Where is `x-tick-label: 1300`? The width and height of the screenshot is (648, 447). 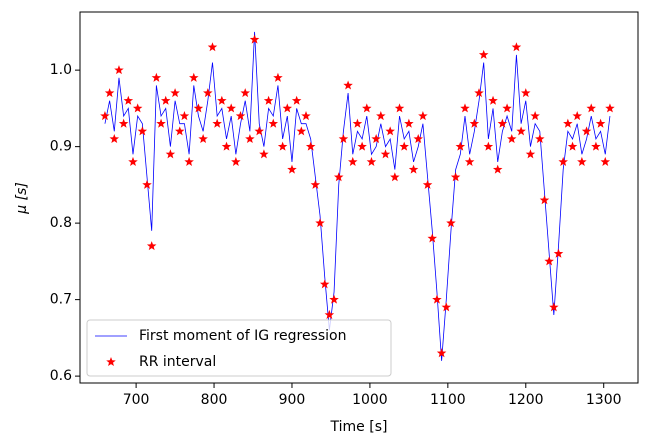
x-tick-label: 1300 is located at coordinates (604, 400).